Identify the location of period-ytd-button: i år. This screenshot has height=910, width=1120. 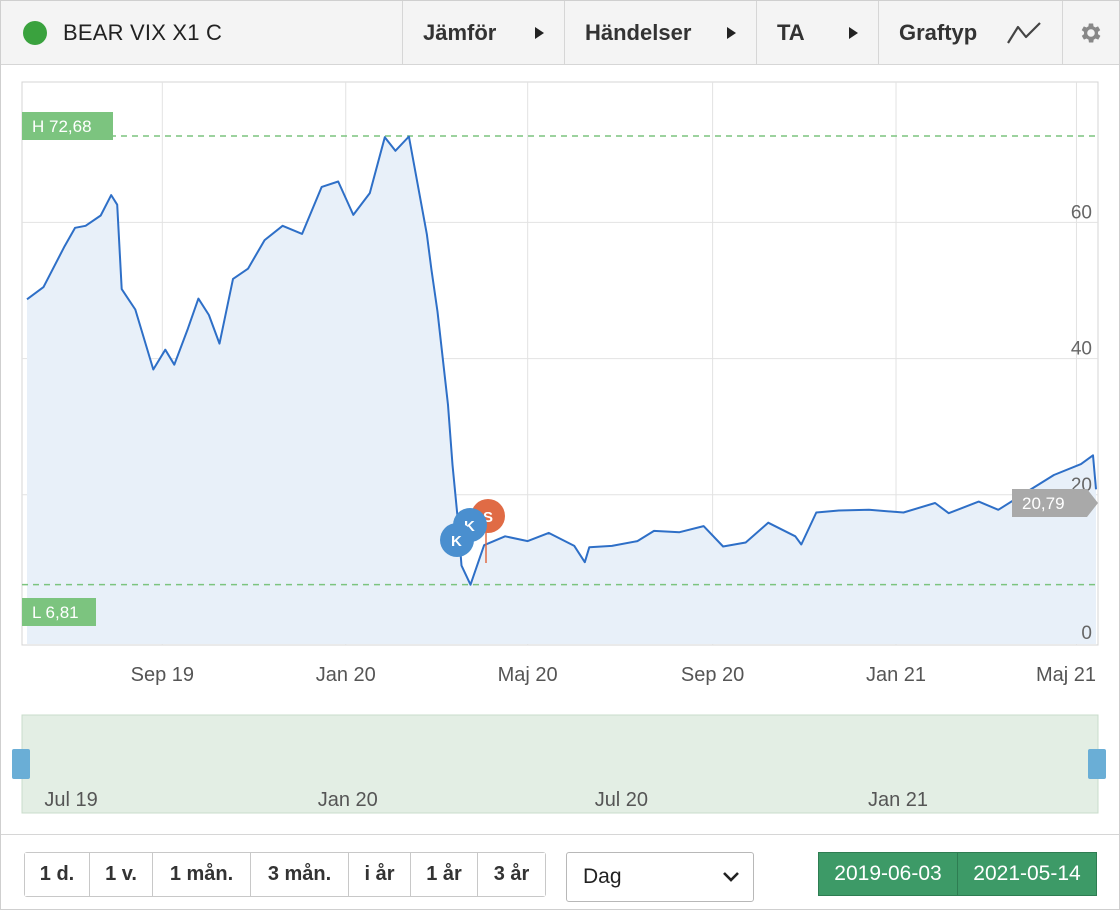
(380, 874).